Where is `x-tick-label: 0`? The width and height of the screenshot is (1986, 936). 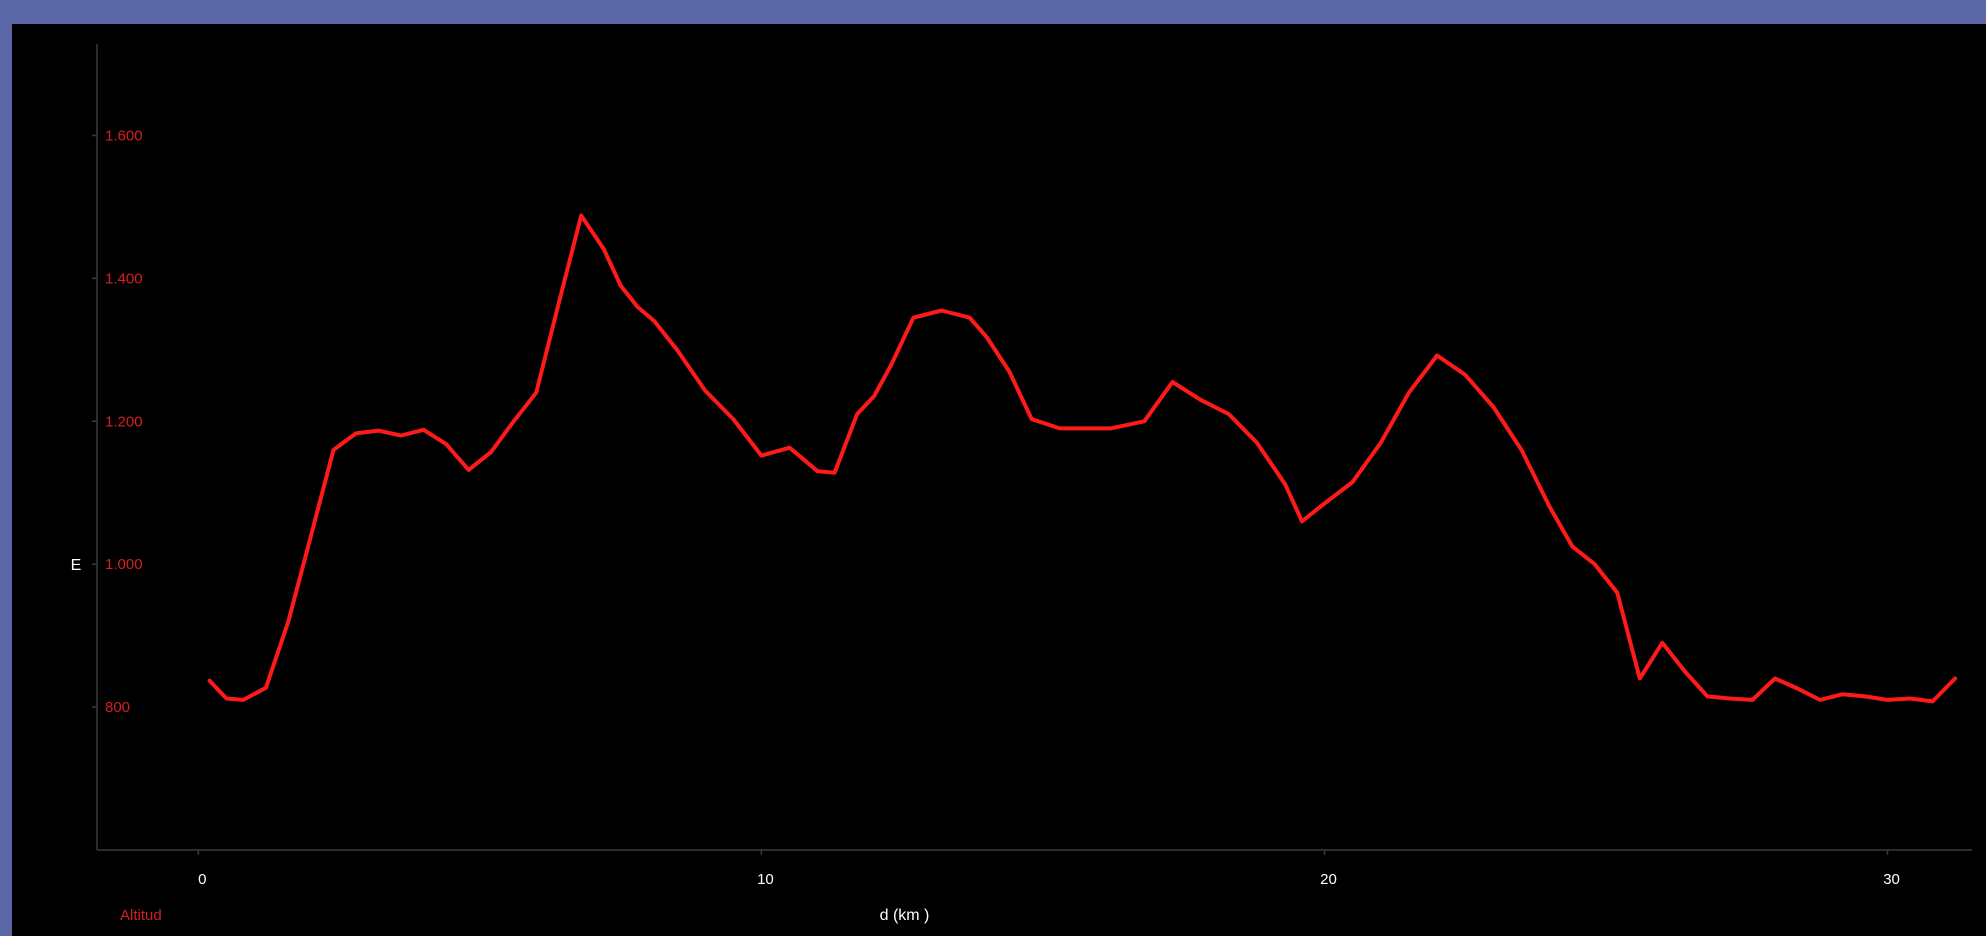 x-tick-label: 0 is located at coordinates (202, 879).